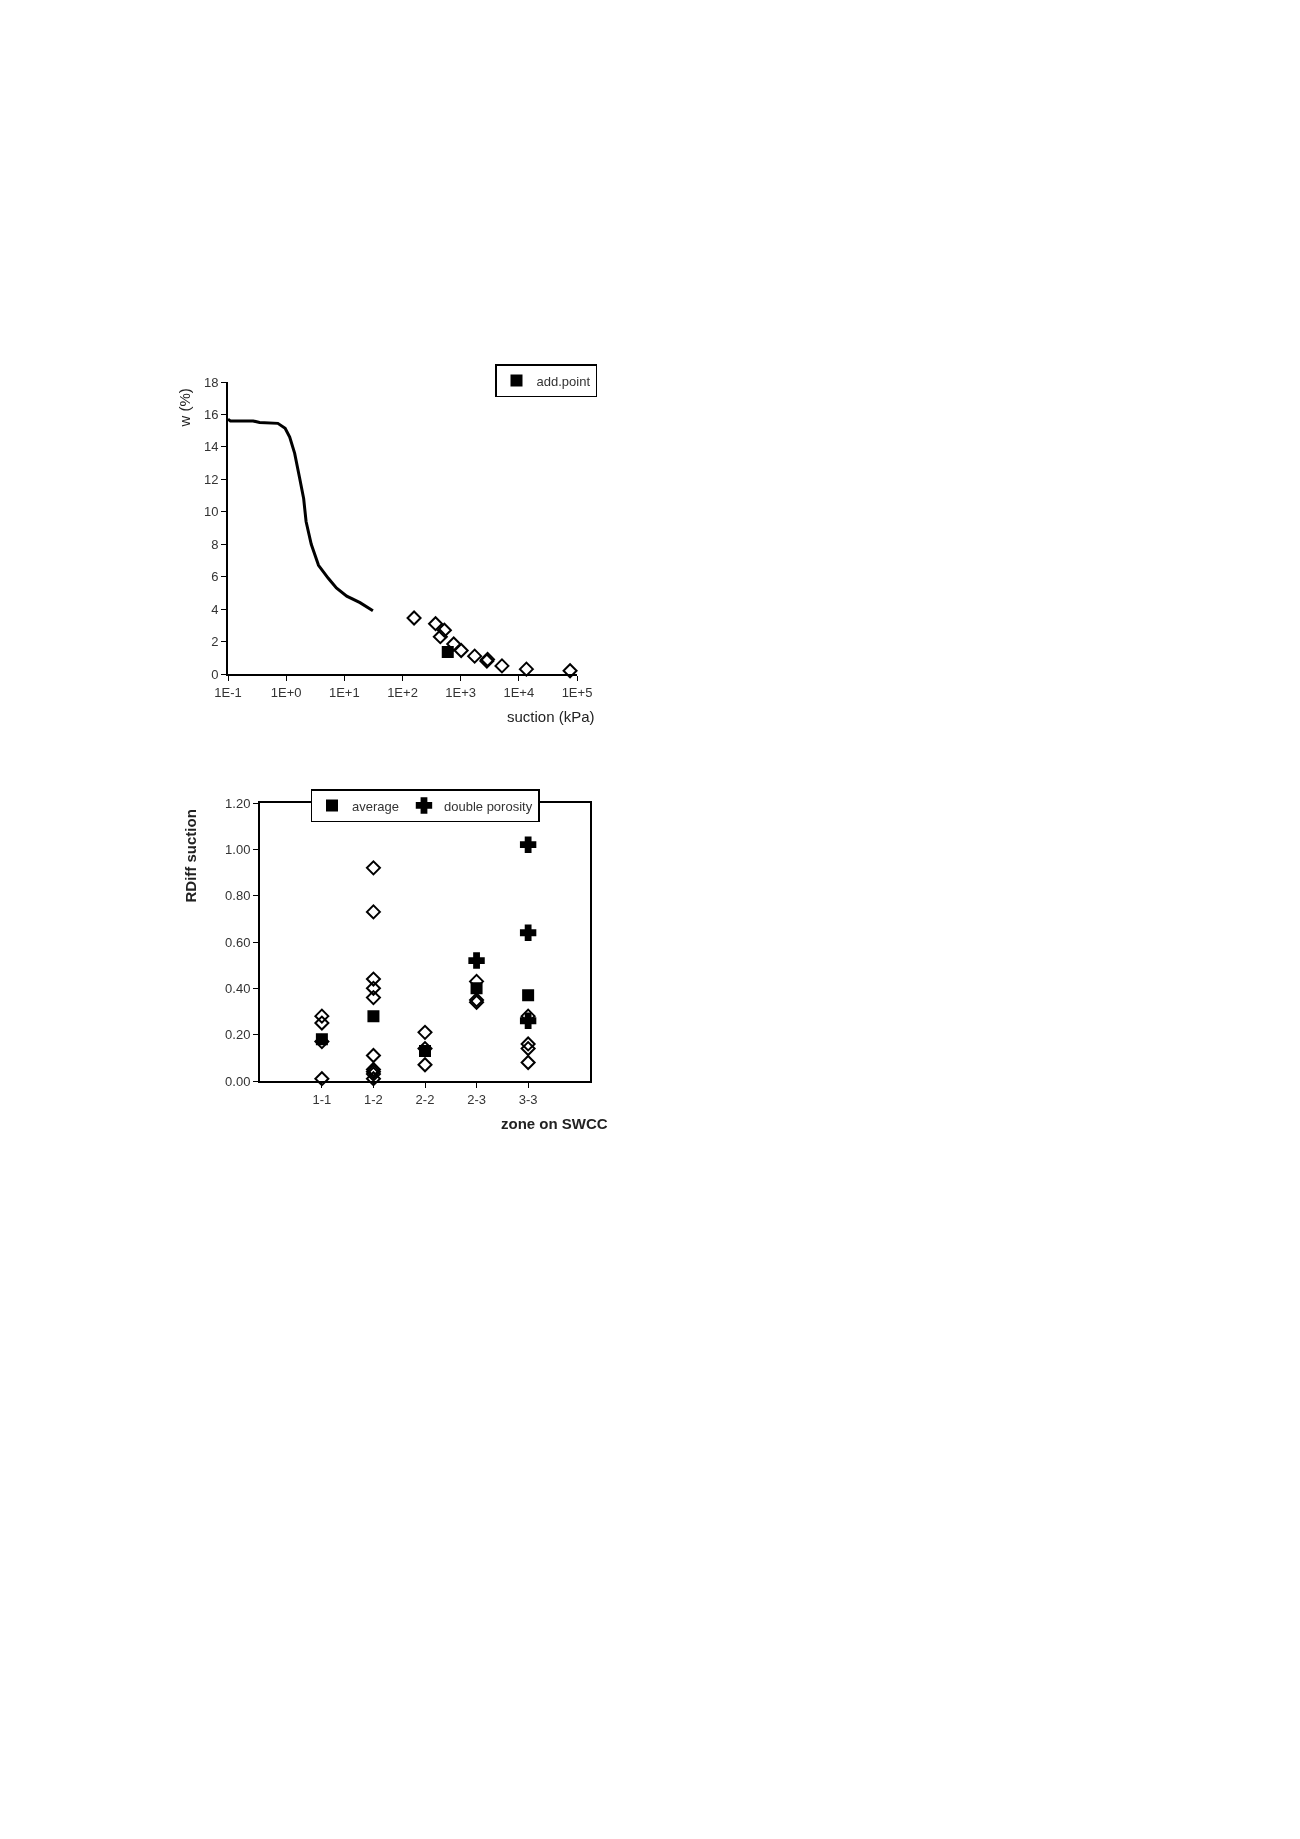 This screenshot has width=1300, height=1839. Describe the element at coordinates (577, 692) in the screenshot. I see `x-tick-label: 1E+5` at that location.